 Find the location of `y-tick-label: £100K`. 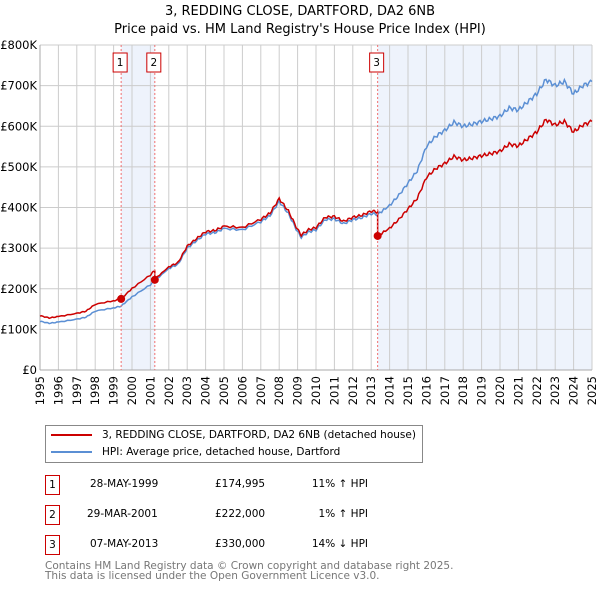

y-tick-label: £100K is located at coordinates (18, 329).